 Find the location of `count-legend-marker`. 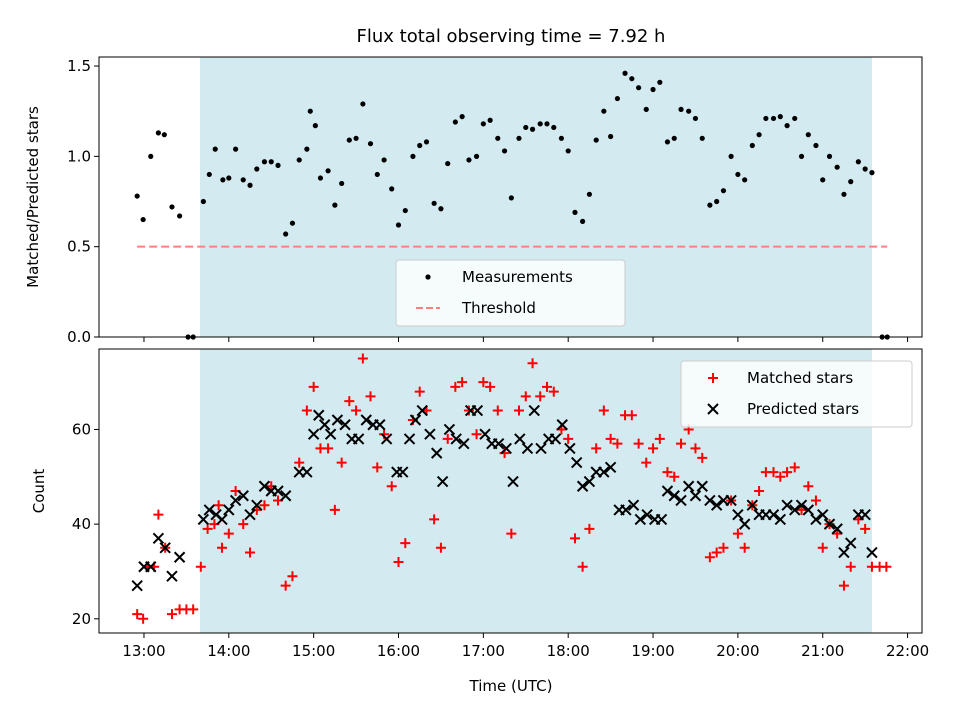

count-legend-marker is located at coordinates (713, 378).